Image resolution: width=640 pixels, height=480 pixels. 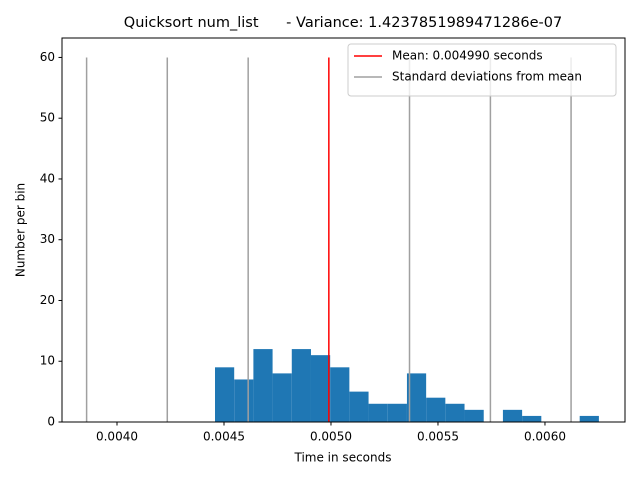 What do you see at coordinates (487, 77) in the screenshot?
I see `legend-label: Standard deviations from mean` at bounding box center [487, 77].